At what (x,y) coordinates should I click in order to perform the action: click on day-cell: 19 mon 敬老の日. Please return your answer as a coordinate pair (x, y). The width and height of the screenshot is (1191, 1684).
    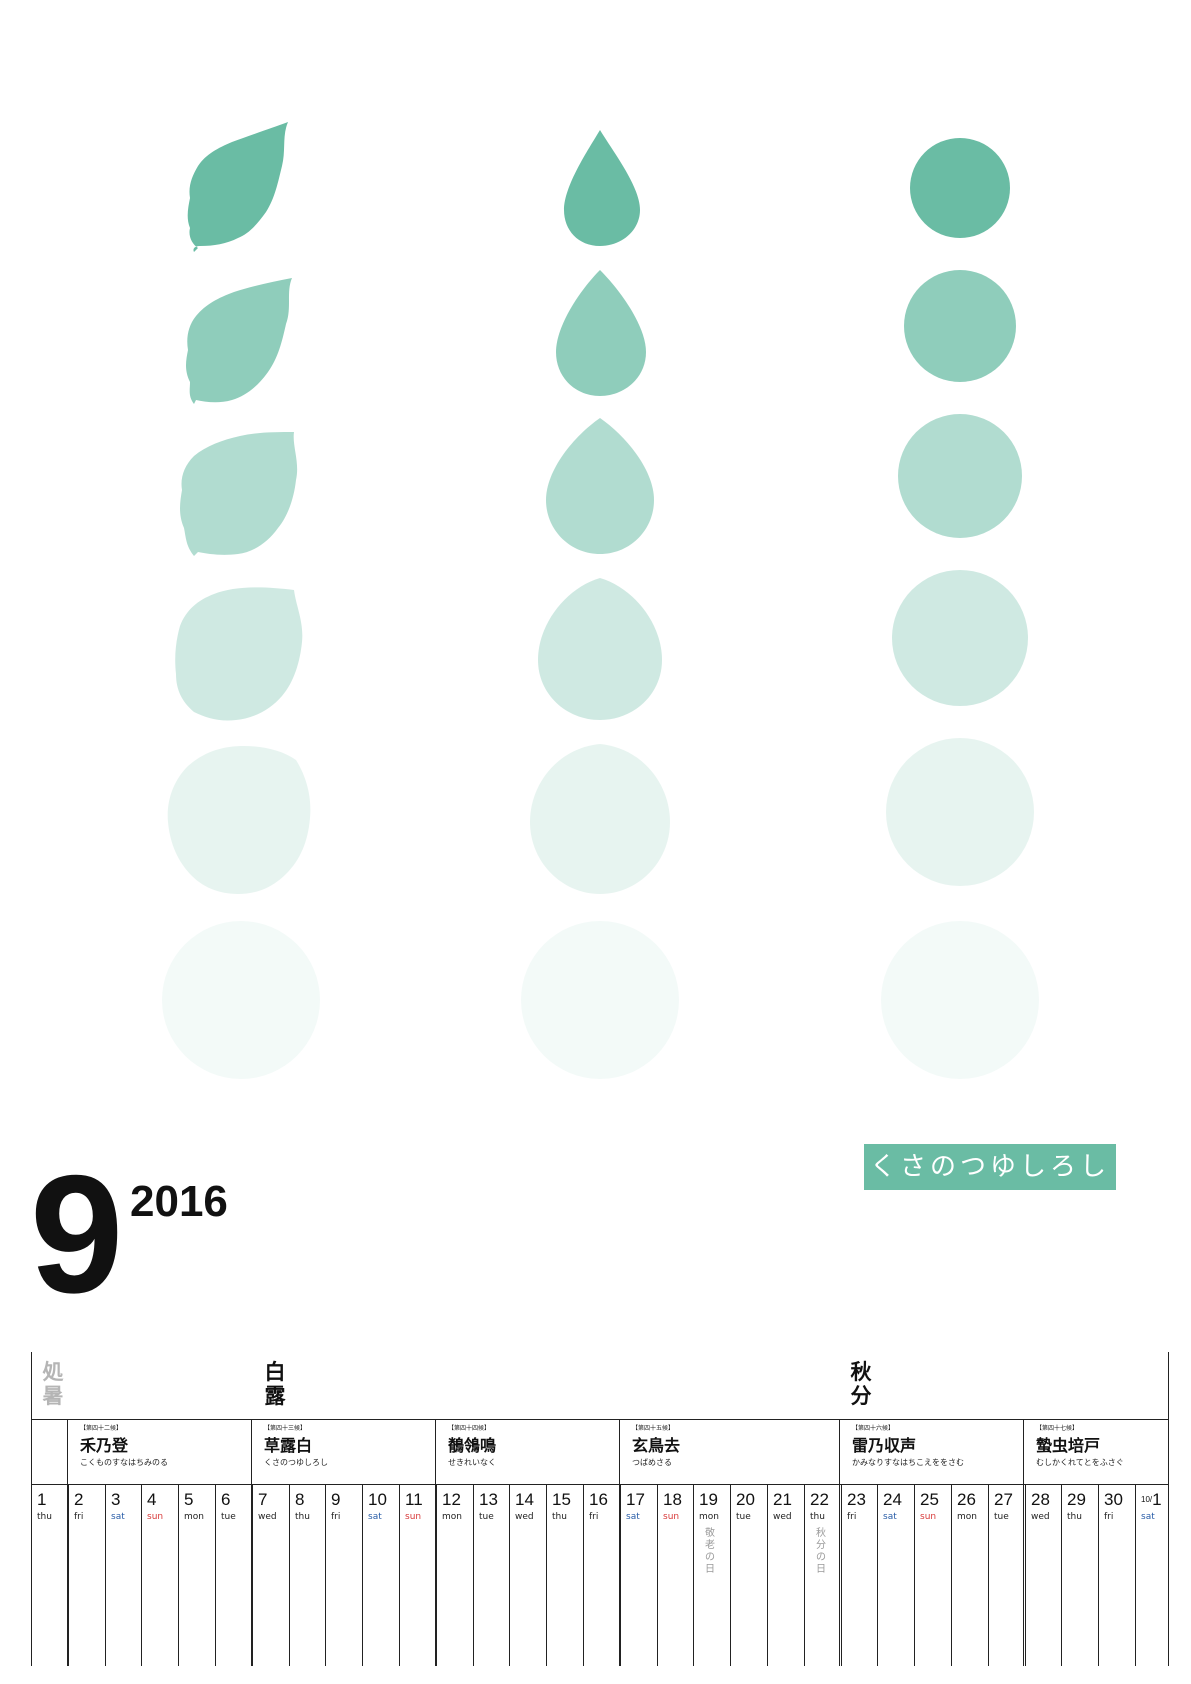
    Looking at the image, I should click on (717, 1533).